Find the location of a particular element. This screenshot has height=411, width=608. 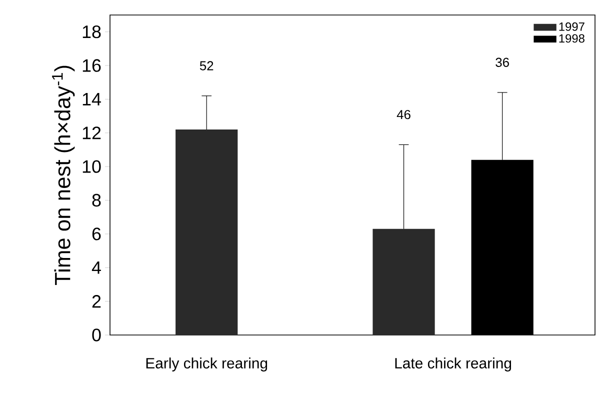

legend-label: 1998 is located at coordinates (571, 38).